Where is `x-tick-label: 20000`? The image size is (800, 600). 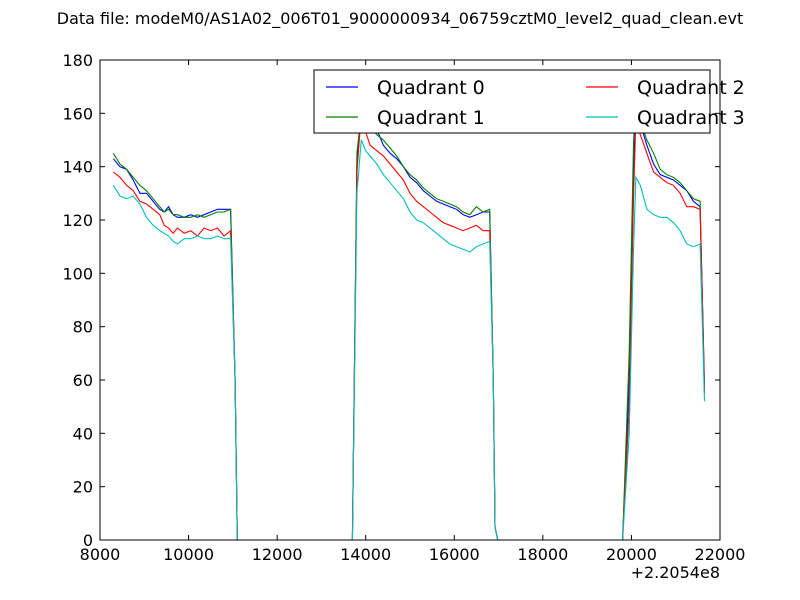 x-tick-label: 20000 is located at coordinates (631, 554).